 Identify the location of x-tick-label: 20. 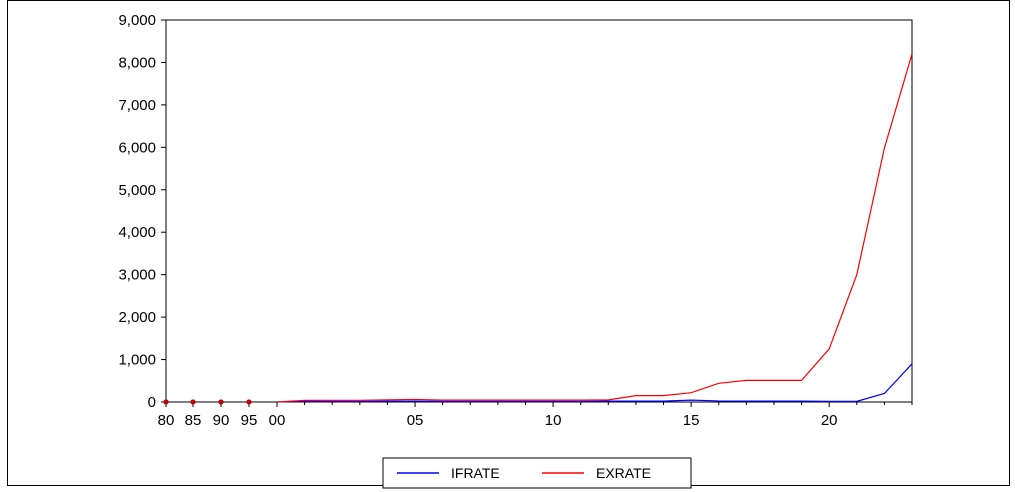
(829, 420).